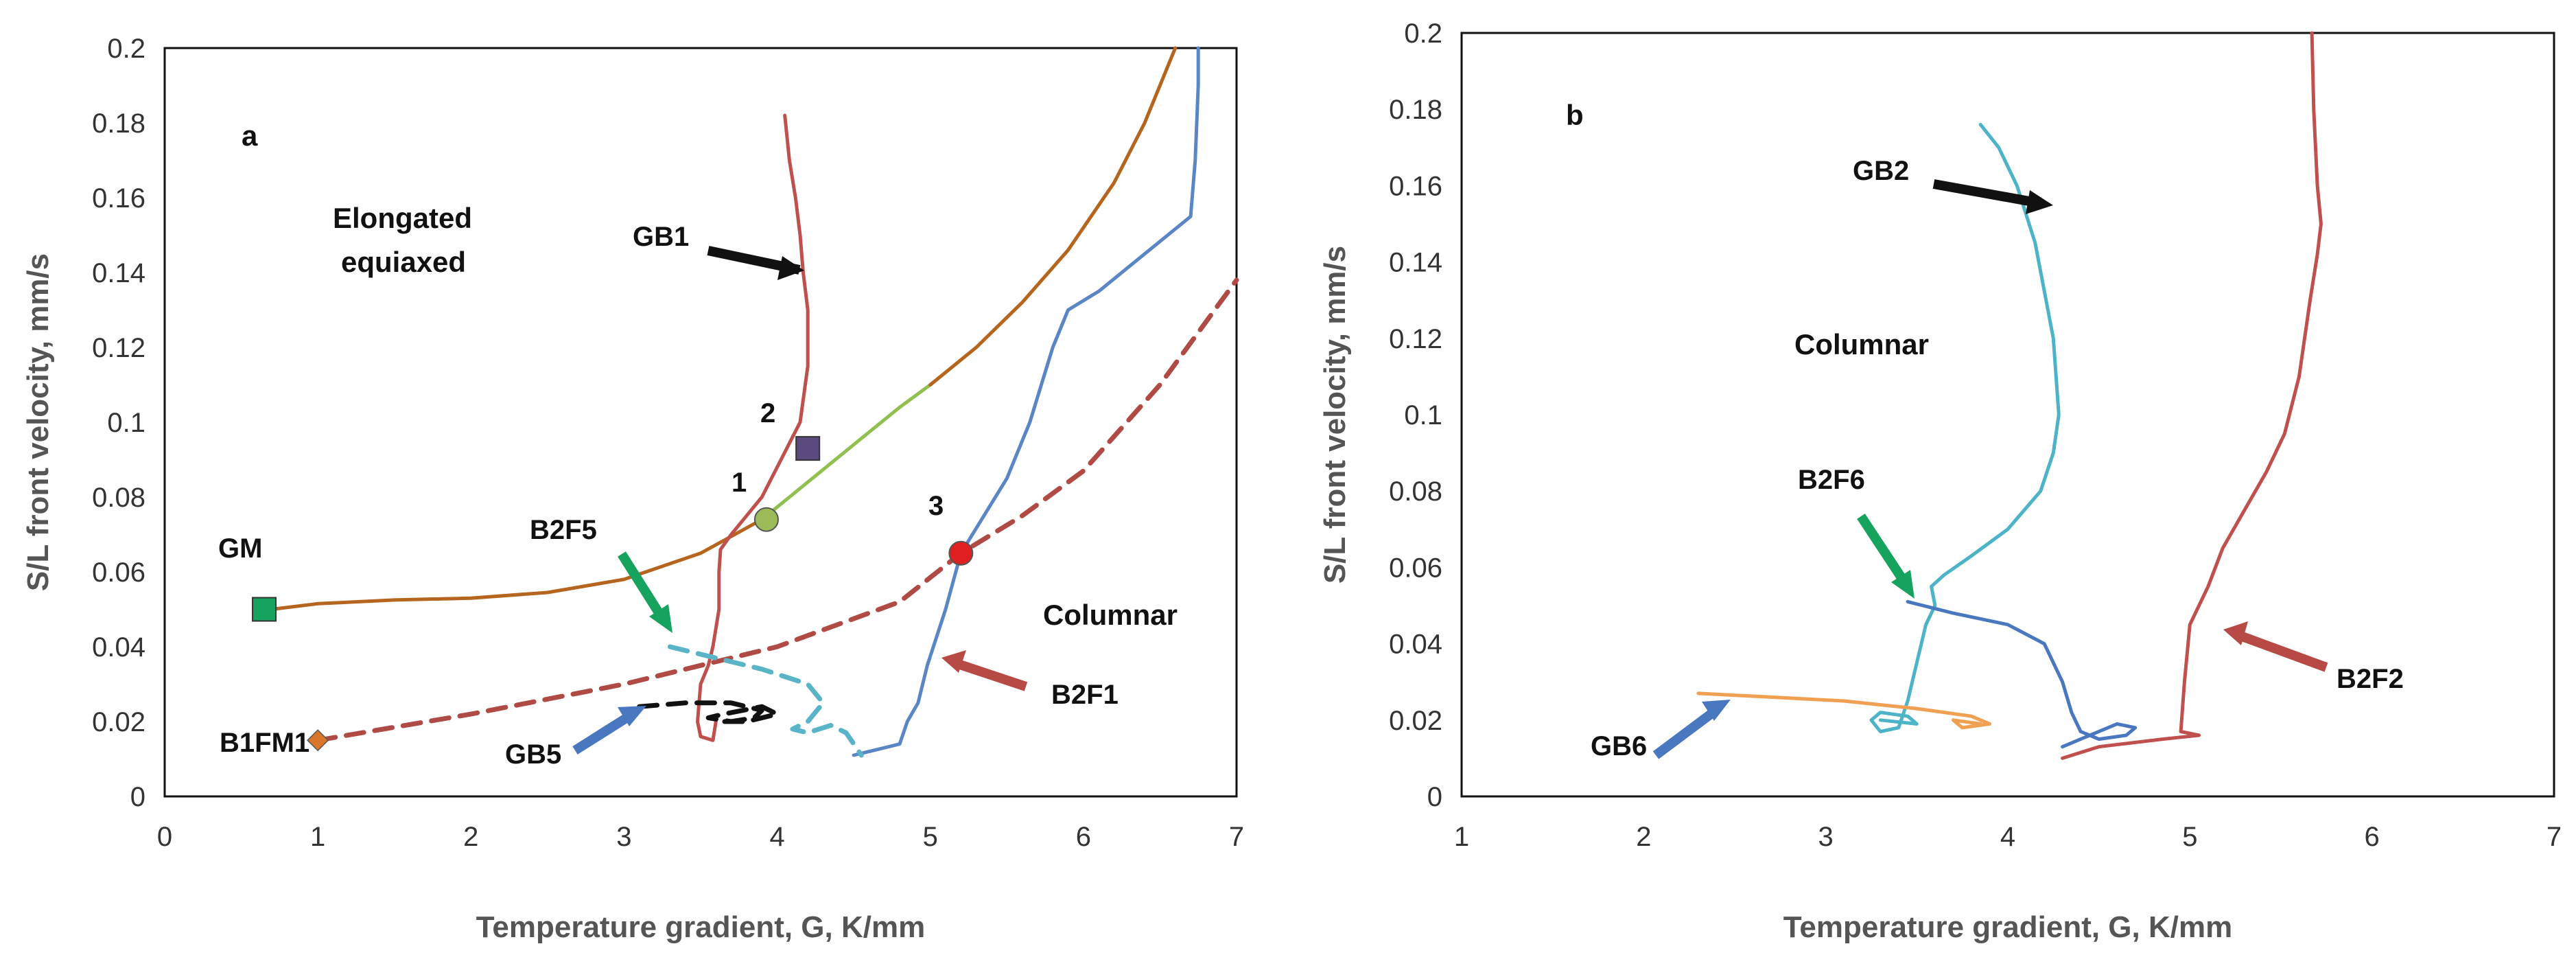 The image size is (2576, 955). I want to click on y-axis-title-a: S/L front velocity, mm/s, so click(38, 422).